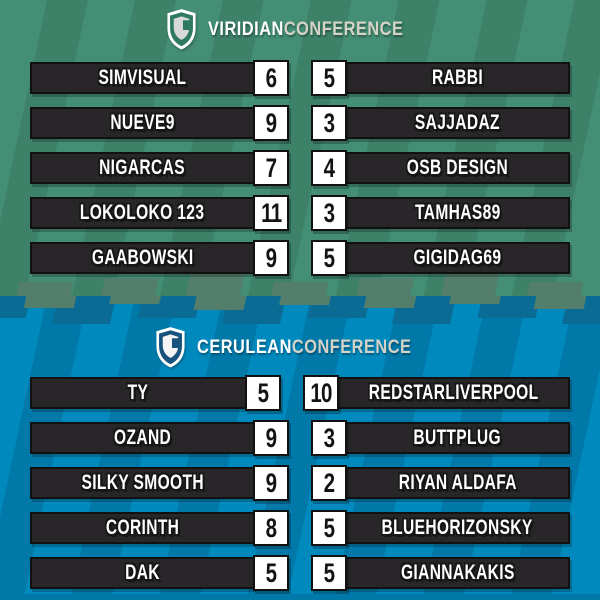  What do you see at coordinates (245, 29) in the screenshot?
I see `conference-name: VIRIDIAN` at bounding box center [245, 29].